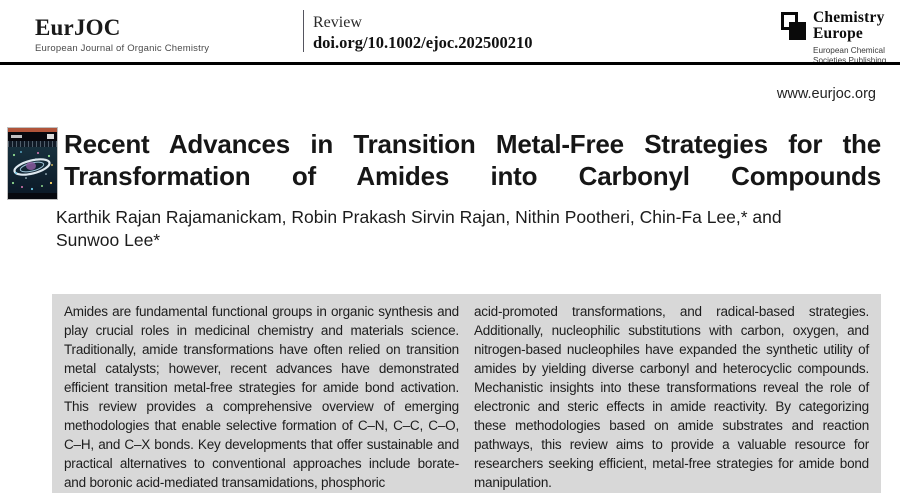 Image resolution: width=900 pixels, height=502 pixels. I want to click on chemistry-europe-logo-icon, so click(796, 28).